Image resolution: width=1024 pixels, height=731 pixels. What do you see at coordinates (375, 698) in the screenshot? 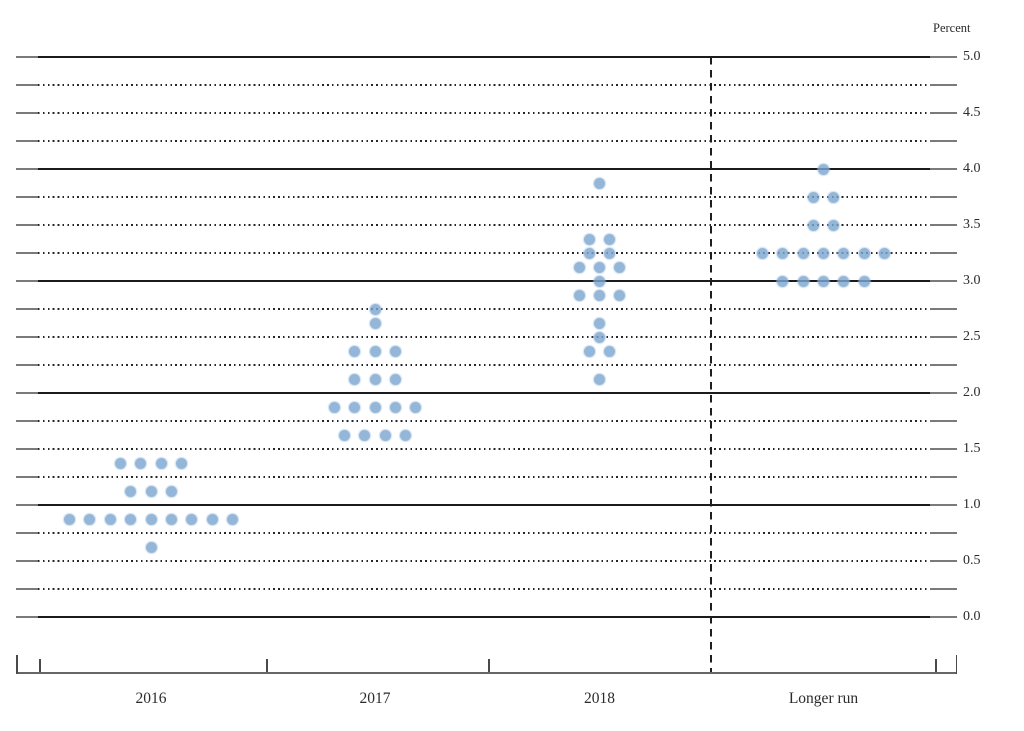
I see `x-axis-label-2017: 2017` at bounding box center [375, 698].